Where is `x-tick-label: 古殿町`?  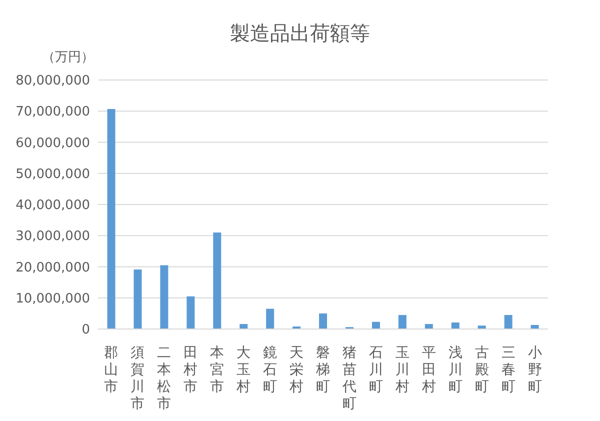
x-tick-label: 古殿町 is located at coordinates (481, 370).